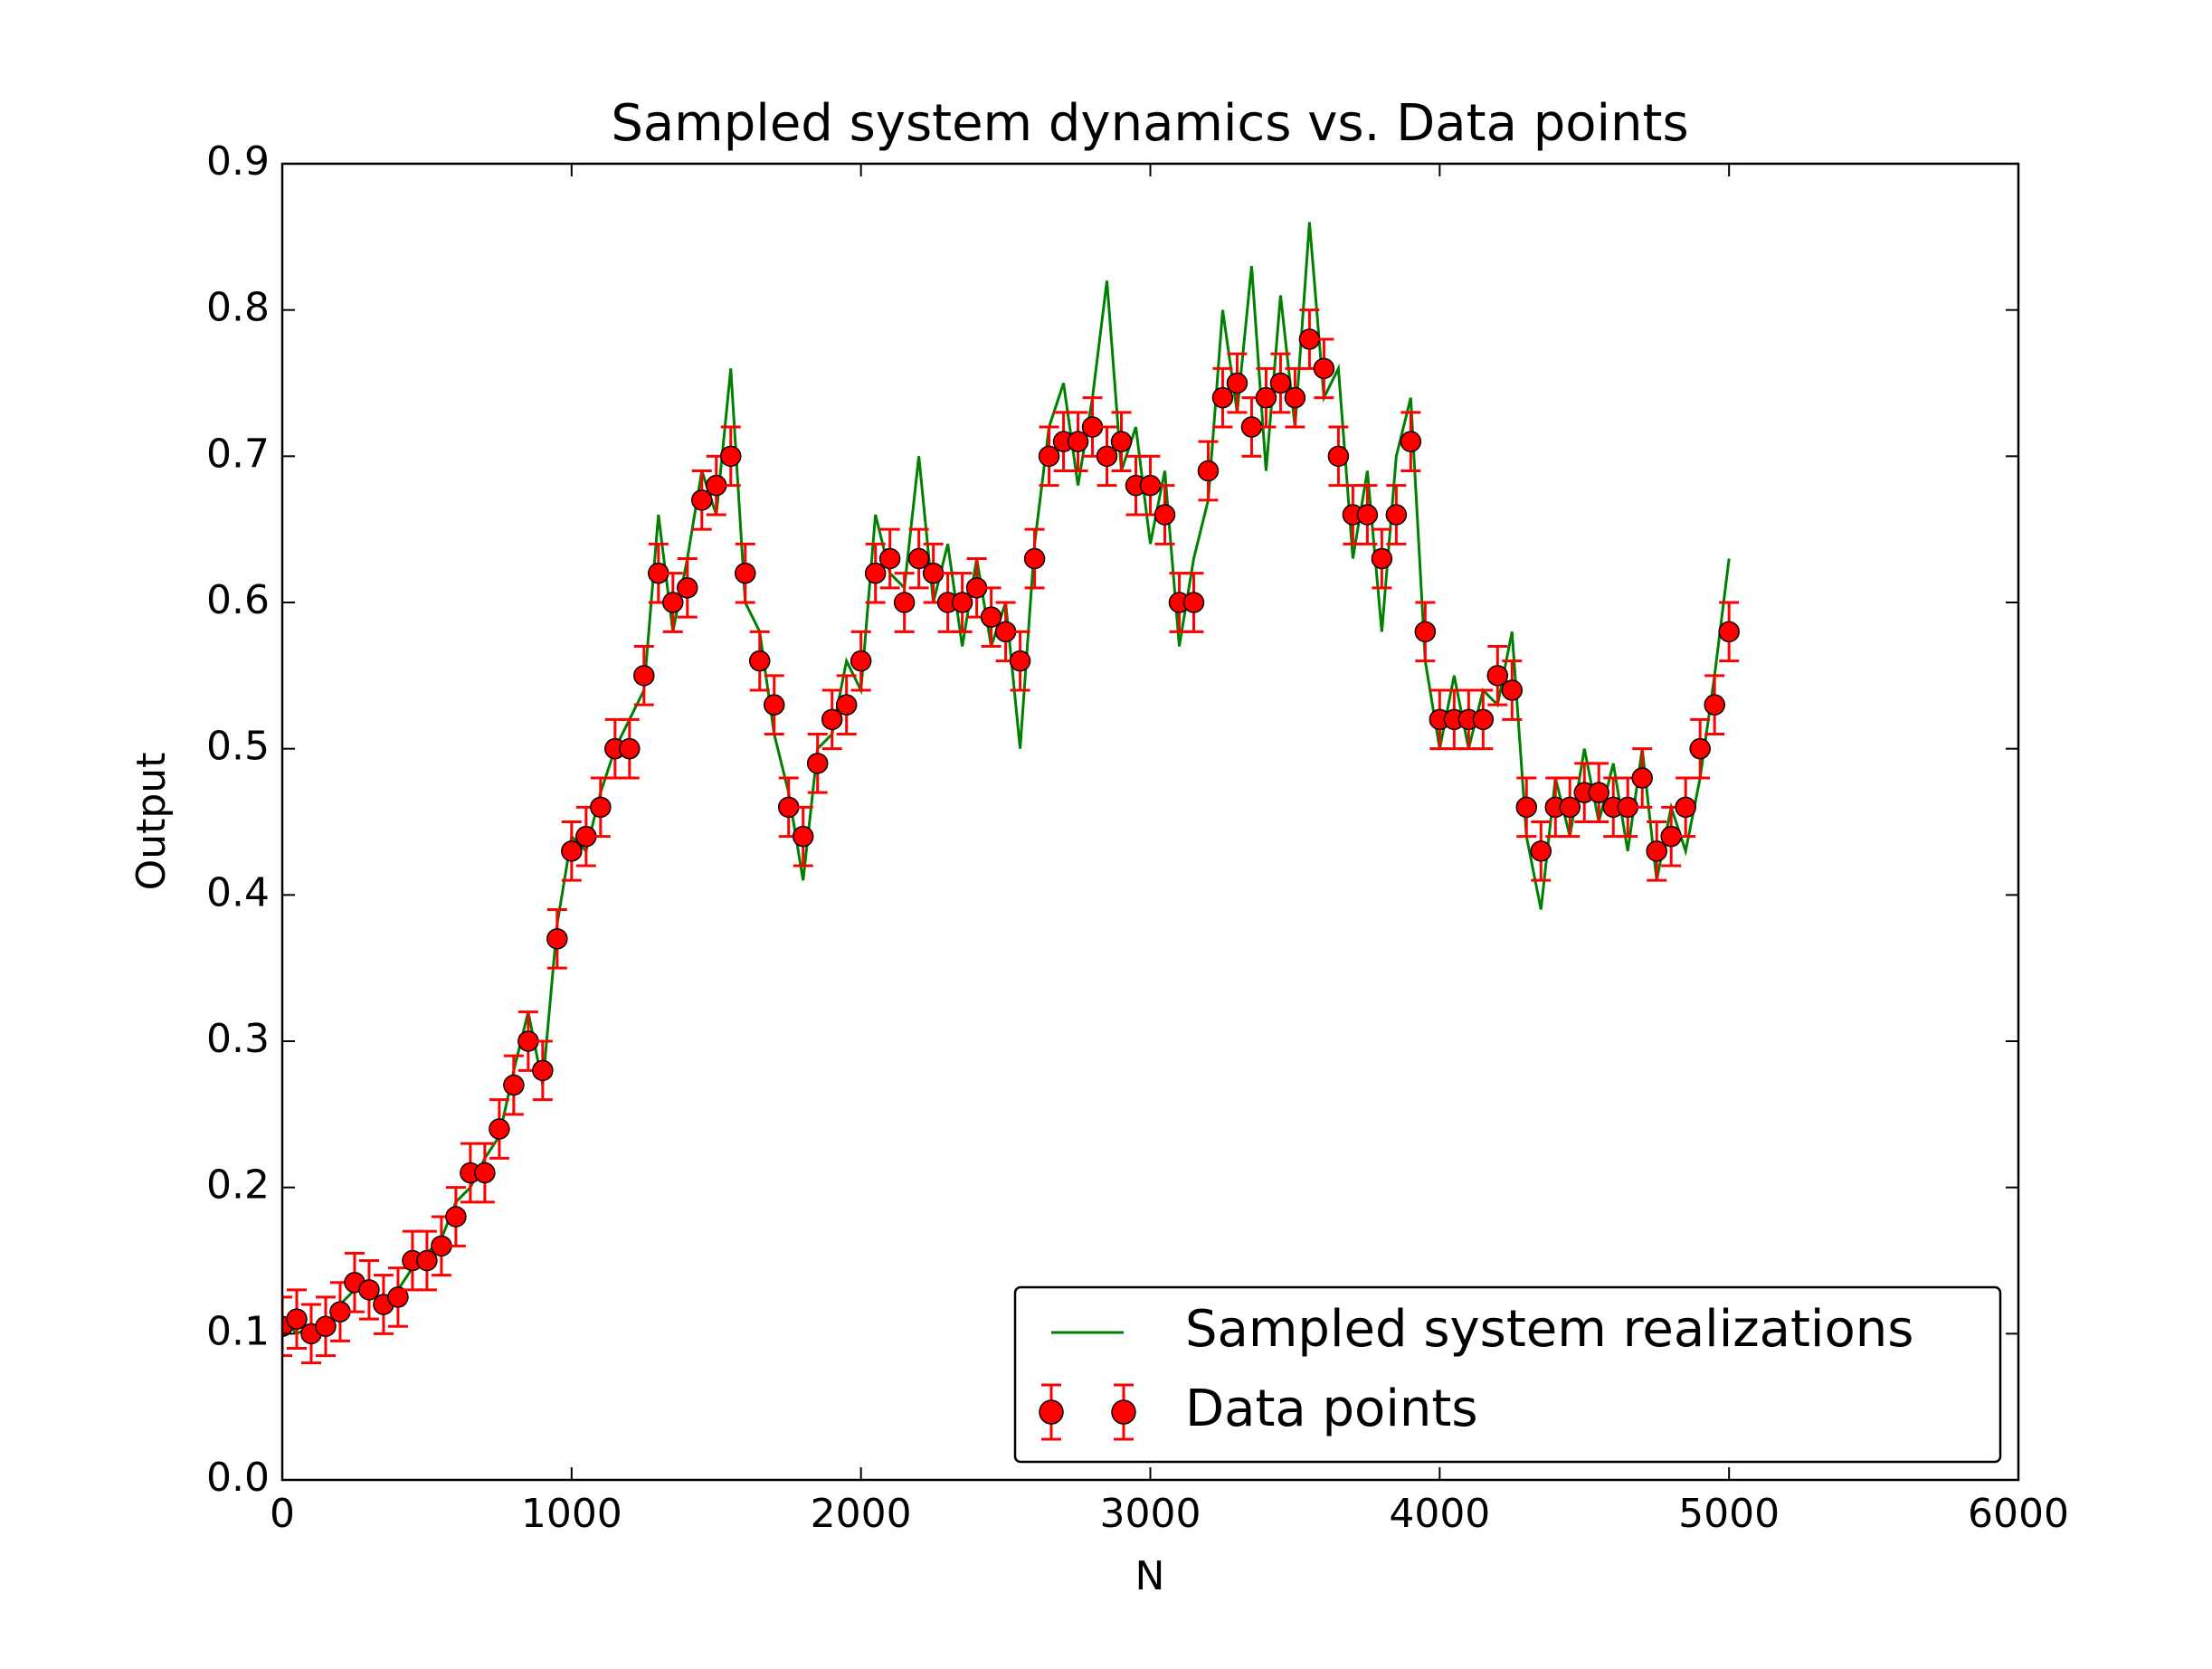 The image size is (2212, 1669). I want to click on x-tick-label: 3000, so click(1151, 1514).